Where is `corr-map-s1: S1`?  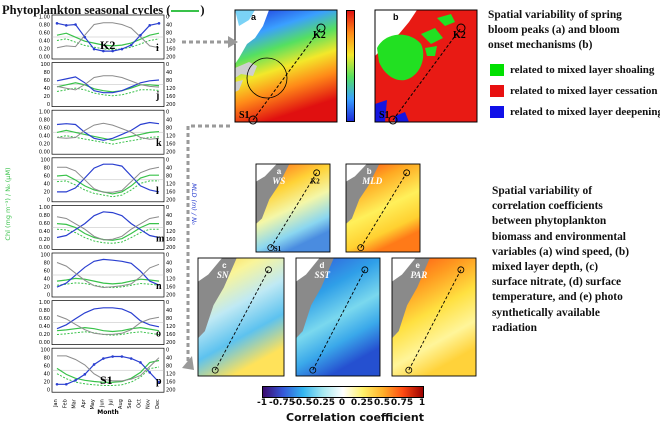 corr-map-s1: S1 is located at coordinates (278, 249).